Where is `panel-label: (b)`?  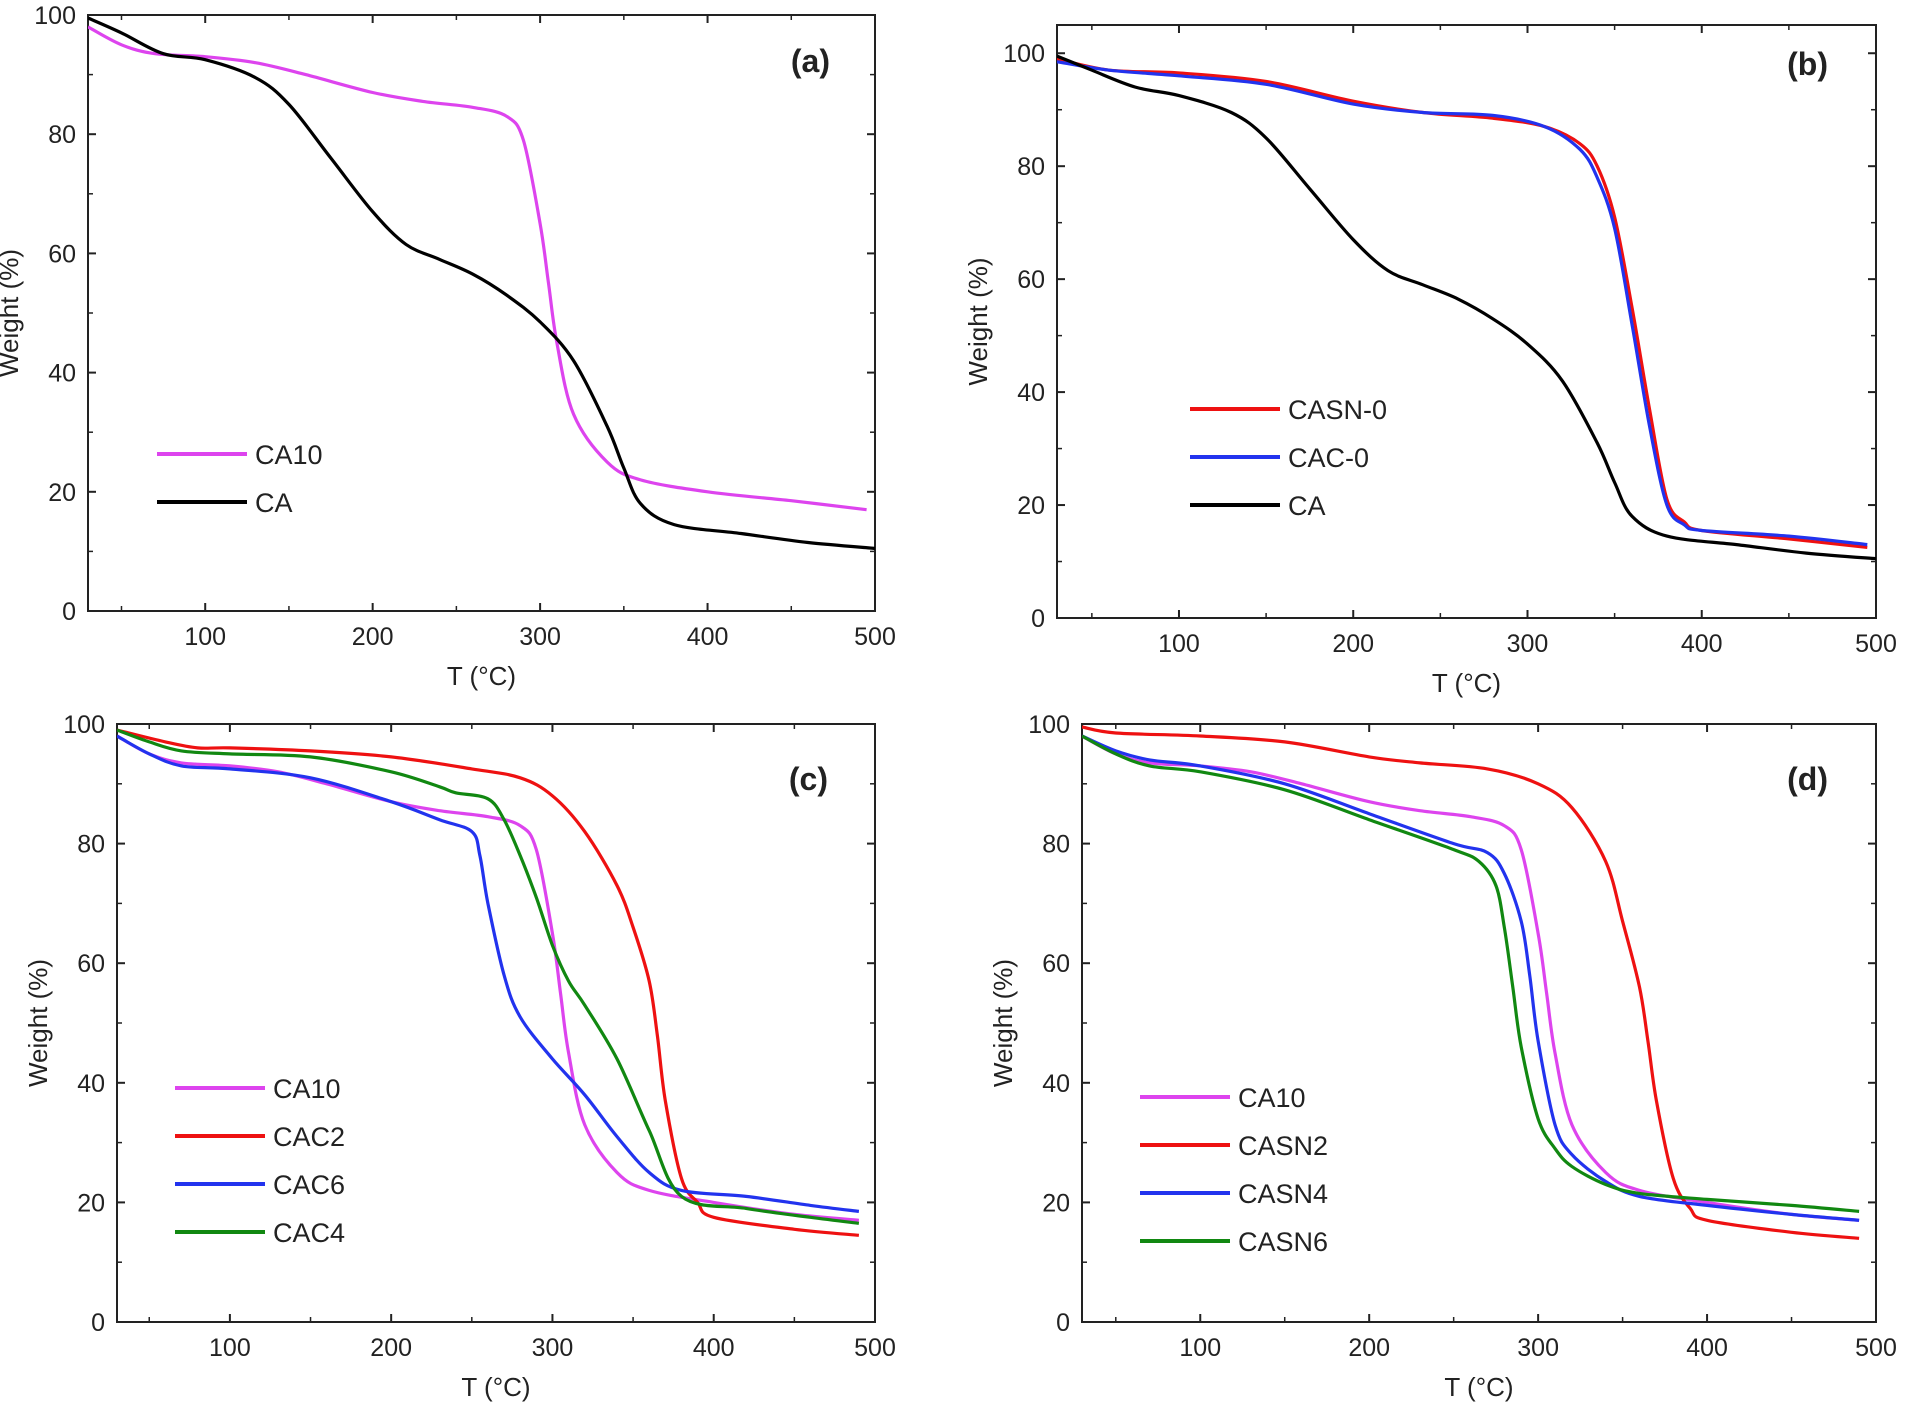 panel-label: (b) is located at coordinates (1807, 64).